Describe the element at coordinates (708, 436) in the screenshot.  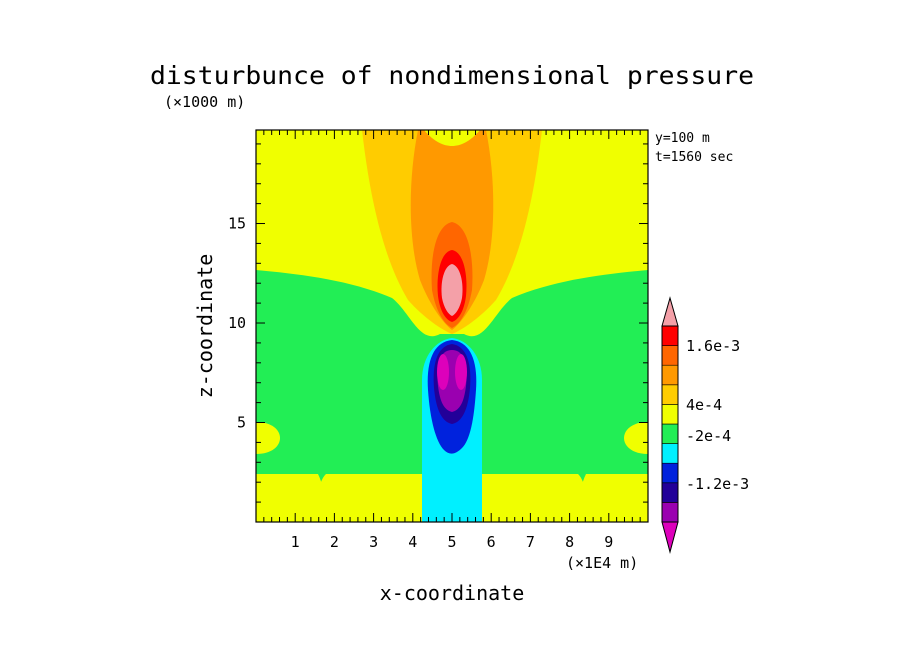
I see `colorbar-label: -2e-4` at that location.